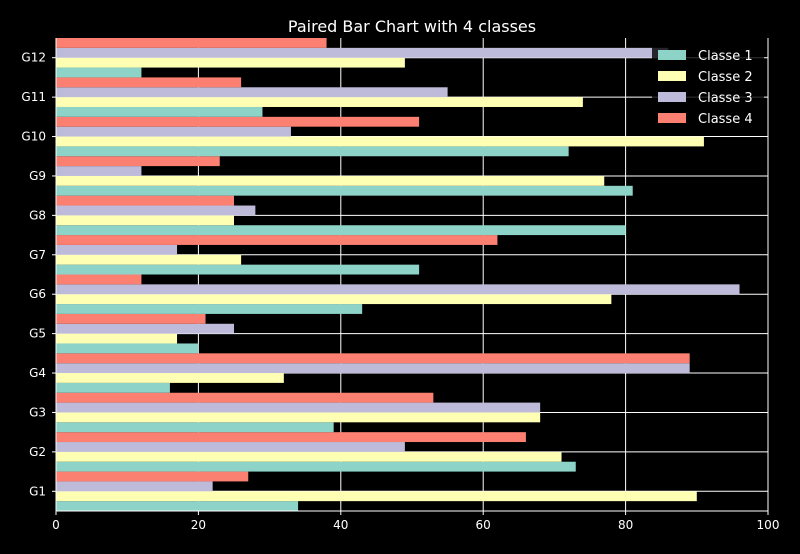 Image resolution: width=800 pixels, height=554 pixels. What do you see at coordinates (198, 525) in the screenshot?
I see `x-tick-label: 20` at bounding box center [198, 525].